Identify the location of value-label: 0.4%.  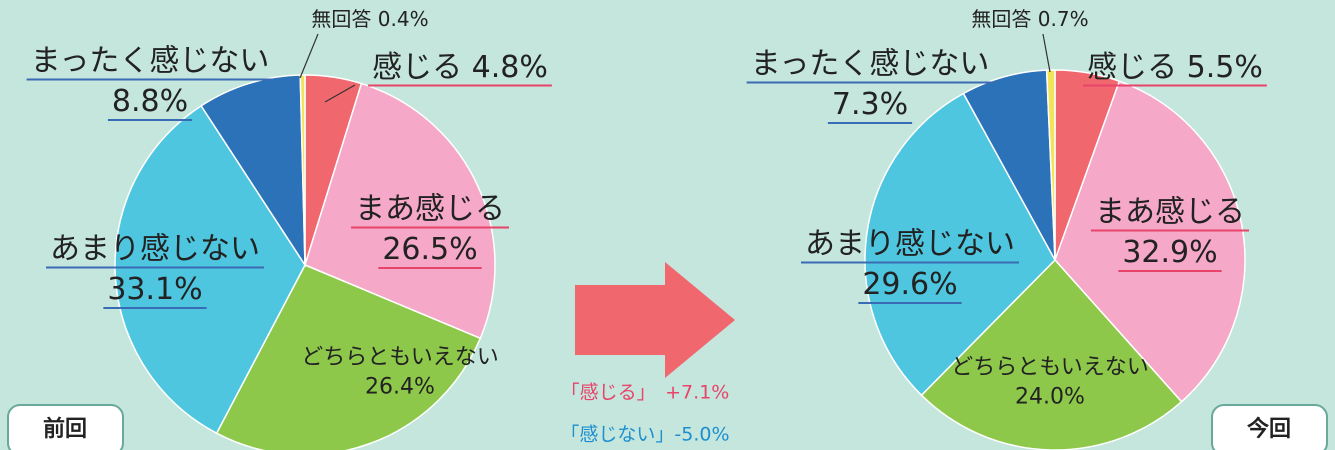
(403, 19).